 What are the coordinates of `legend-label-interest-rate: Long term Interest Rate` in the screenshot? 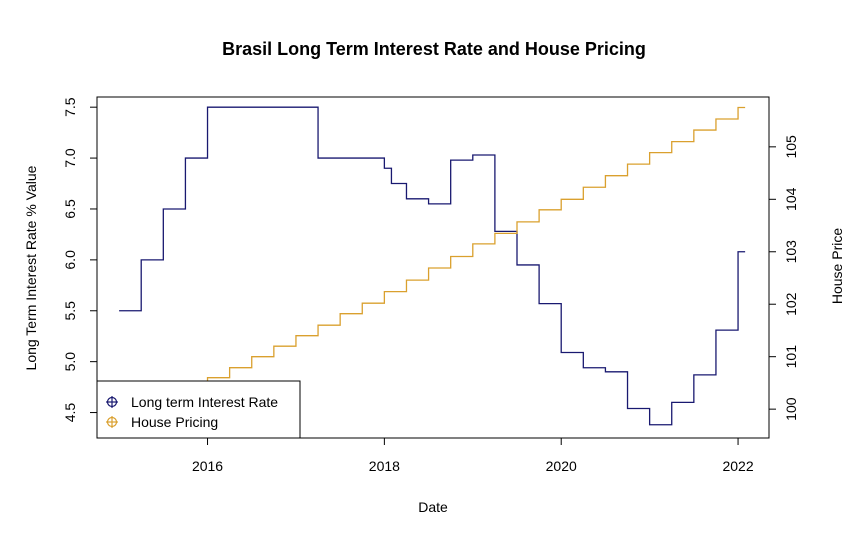 It's located at (204, 402).